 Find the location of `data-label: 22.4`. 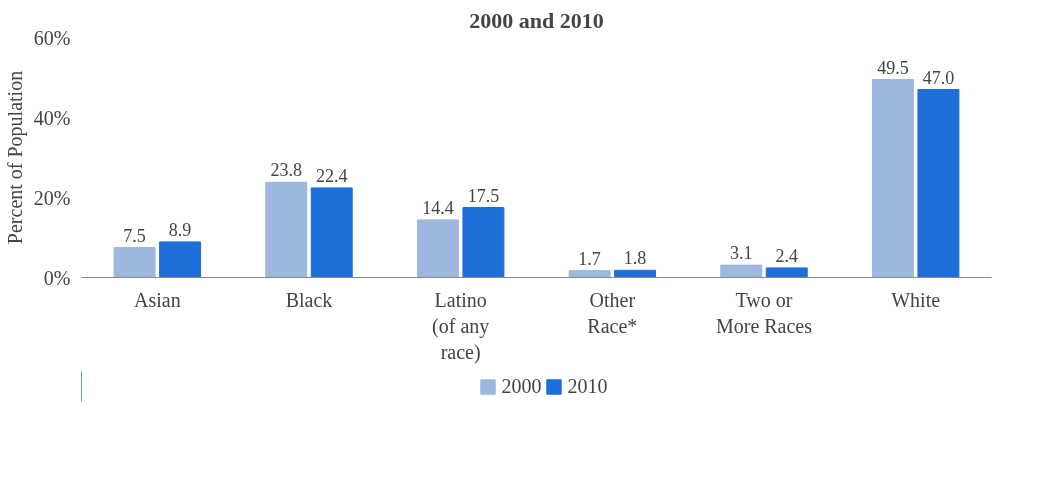

data-label: 22.4 is located at coordinates (332, 175).